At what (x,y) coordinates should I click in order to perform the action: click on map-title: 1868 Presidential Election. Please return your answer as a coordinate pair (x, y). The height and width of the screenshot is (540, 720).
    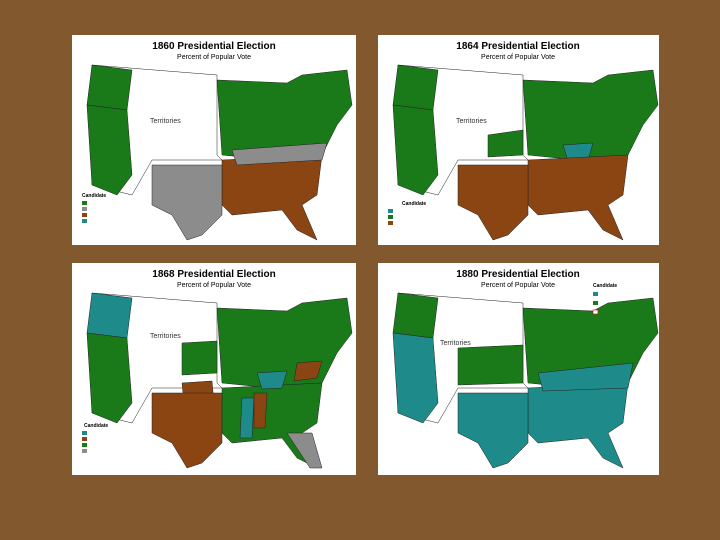
    Looking at the image, I should click on (213, 274).